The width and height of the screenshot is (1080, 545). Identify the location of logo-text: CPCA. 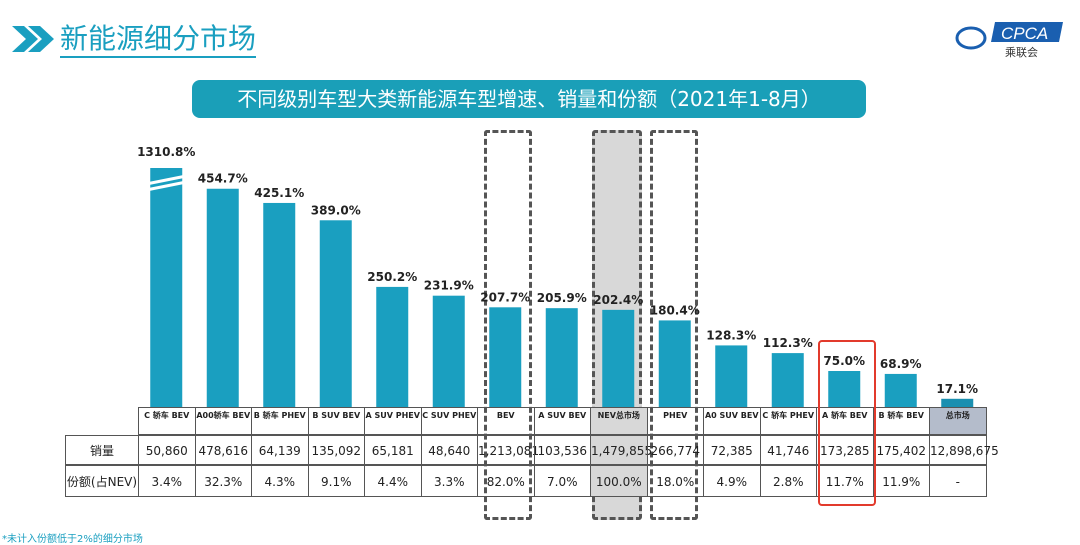
(1024, 33).